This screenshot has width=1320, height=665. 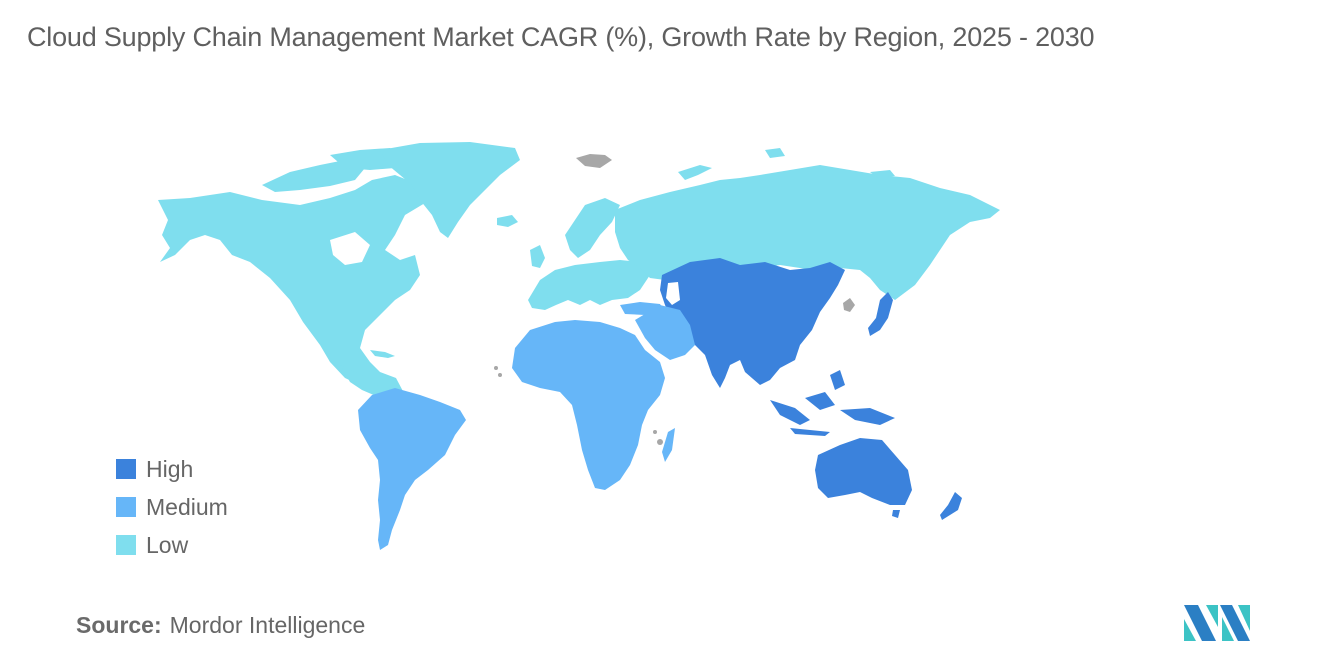 What do you see at coordinates (811, 389) in the screenshot?
I see `region-asia-pacific` at bounding box center [811, 389].